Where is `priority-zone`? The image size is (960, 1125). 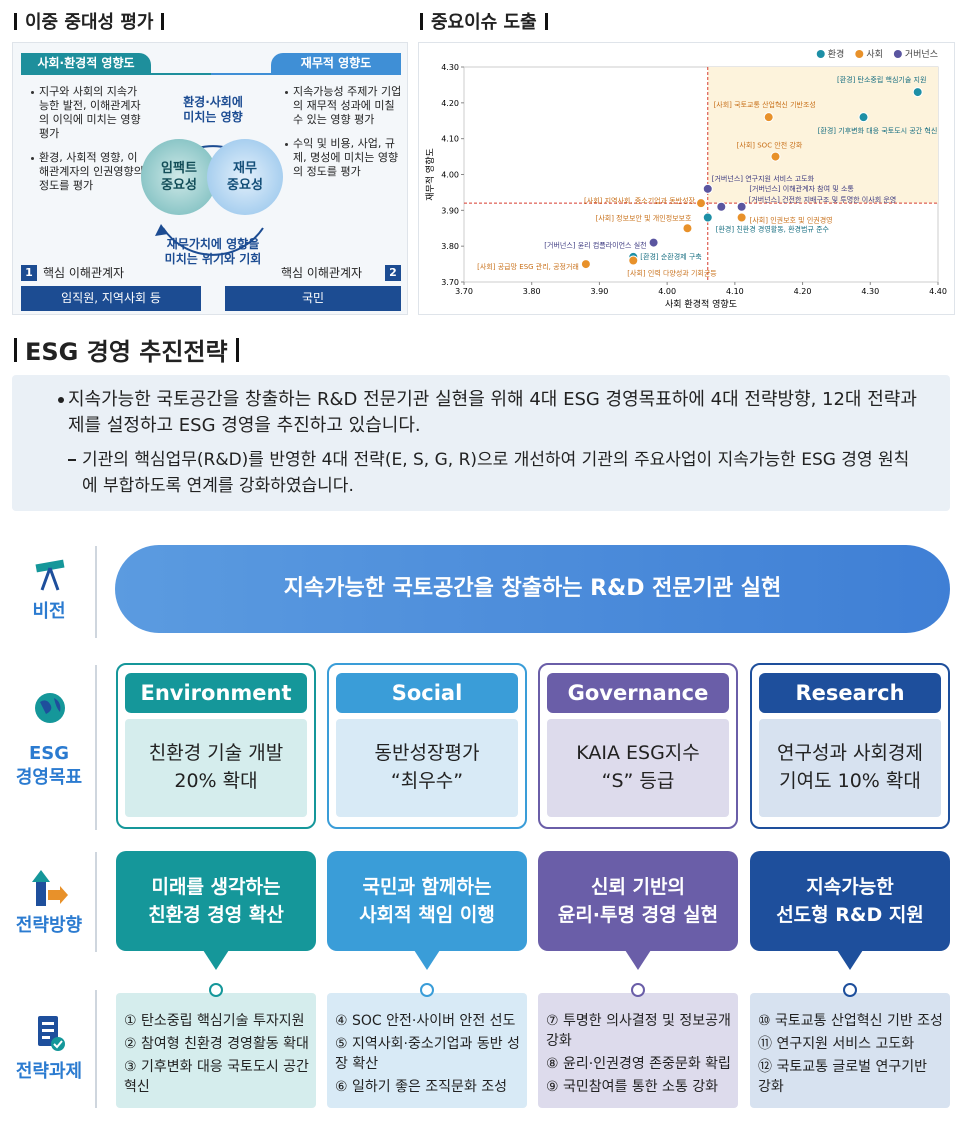 priority-zone is located at coordinates (822, 135).